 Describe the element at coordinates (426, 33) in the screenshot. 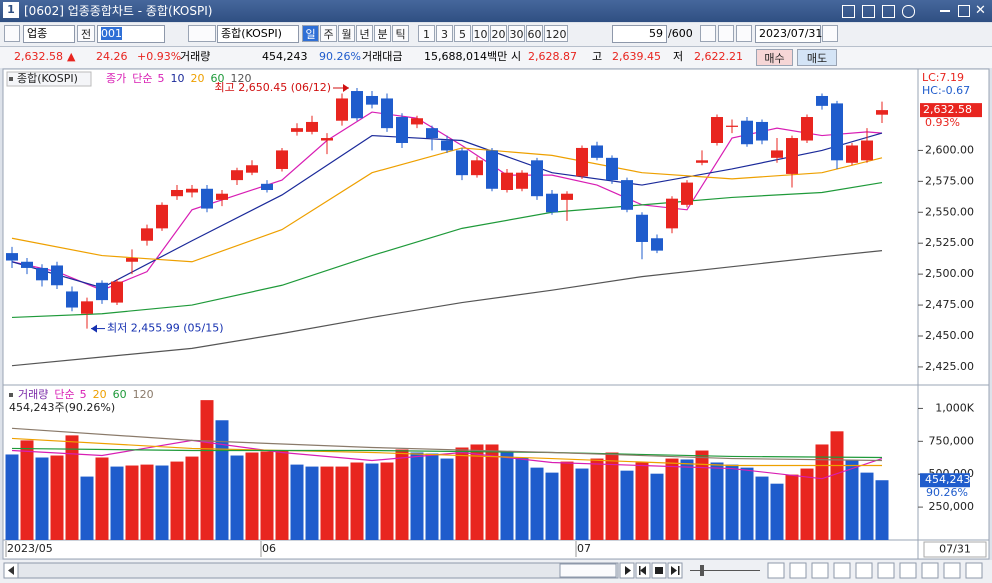

I see `interval-button: 1` at that location.